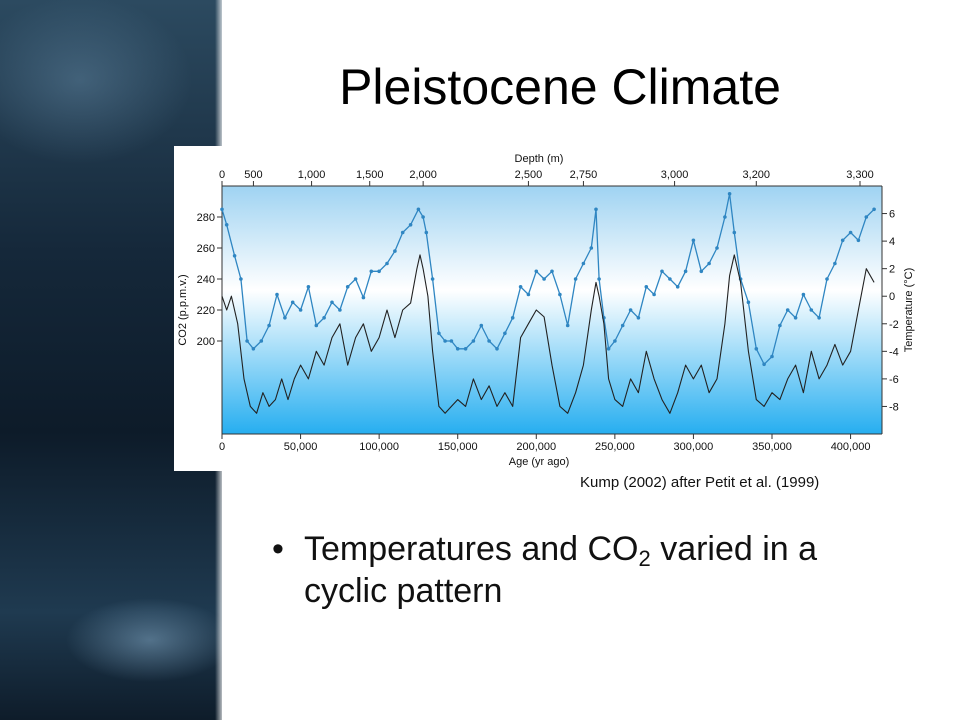 The height and width of the screenshot is (720, 960). What do you see at coordinates (694, 447) in the screenshot?
I see `age-tick-label: 300,000` at bounding box center [694, 447].